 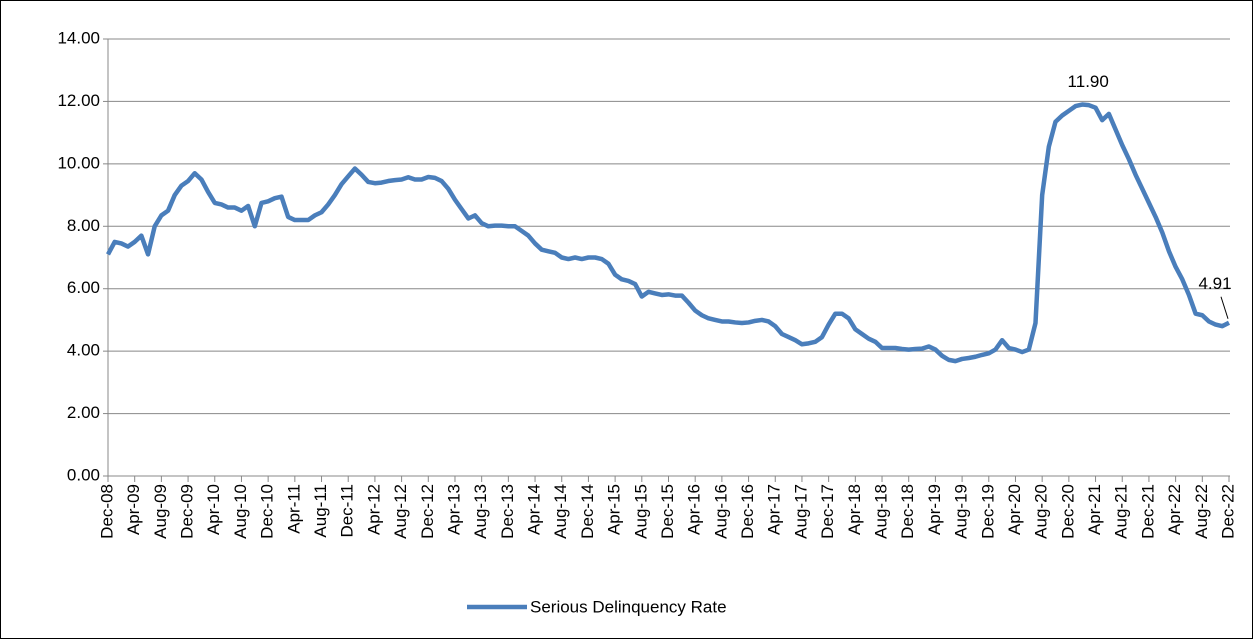 What do you see at coordinates (78, 37) in the screenshot?
I see `y-tick-label: 14.00` at bounding box center [78, 37].